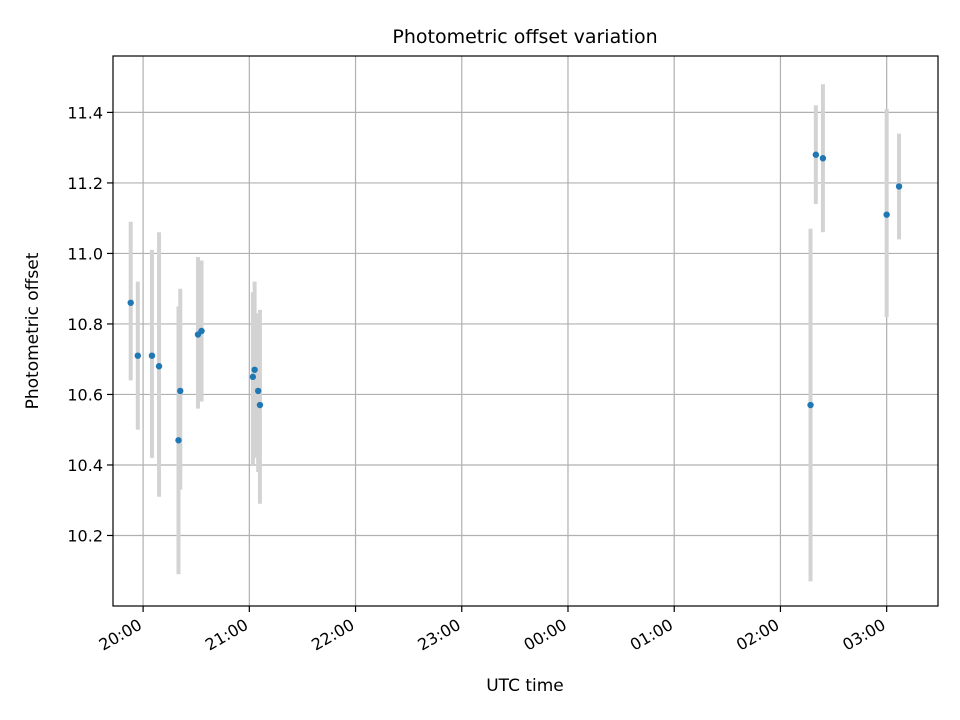 The width and height of the screenshot is (960, 720). What do you see at coordinates (85, 253) in the screenshot?
I see `y-tick-label: 11.0` at bounding box center [85, 253].